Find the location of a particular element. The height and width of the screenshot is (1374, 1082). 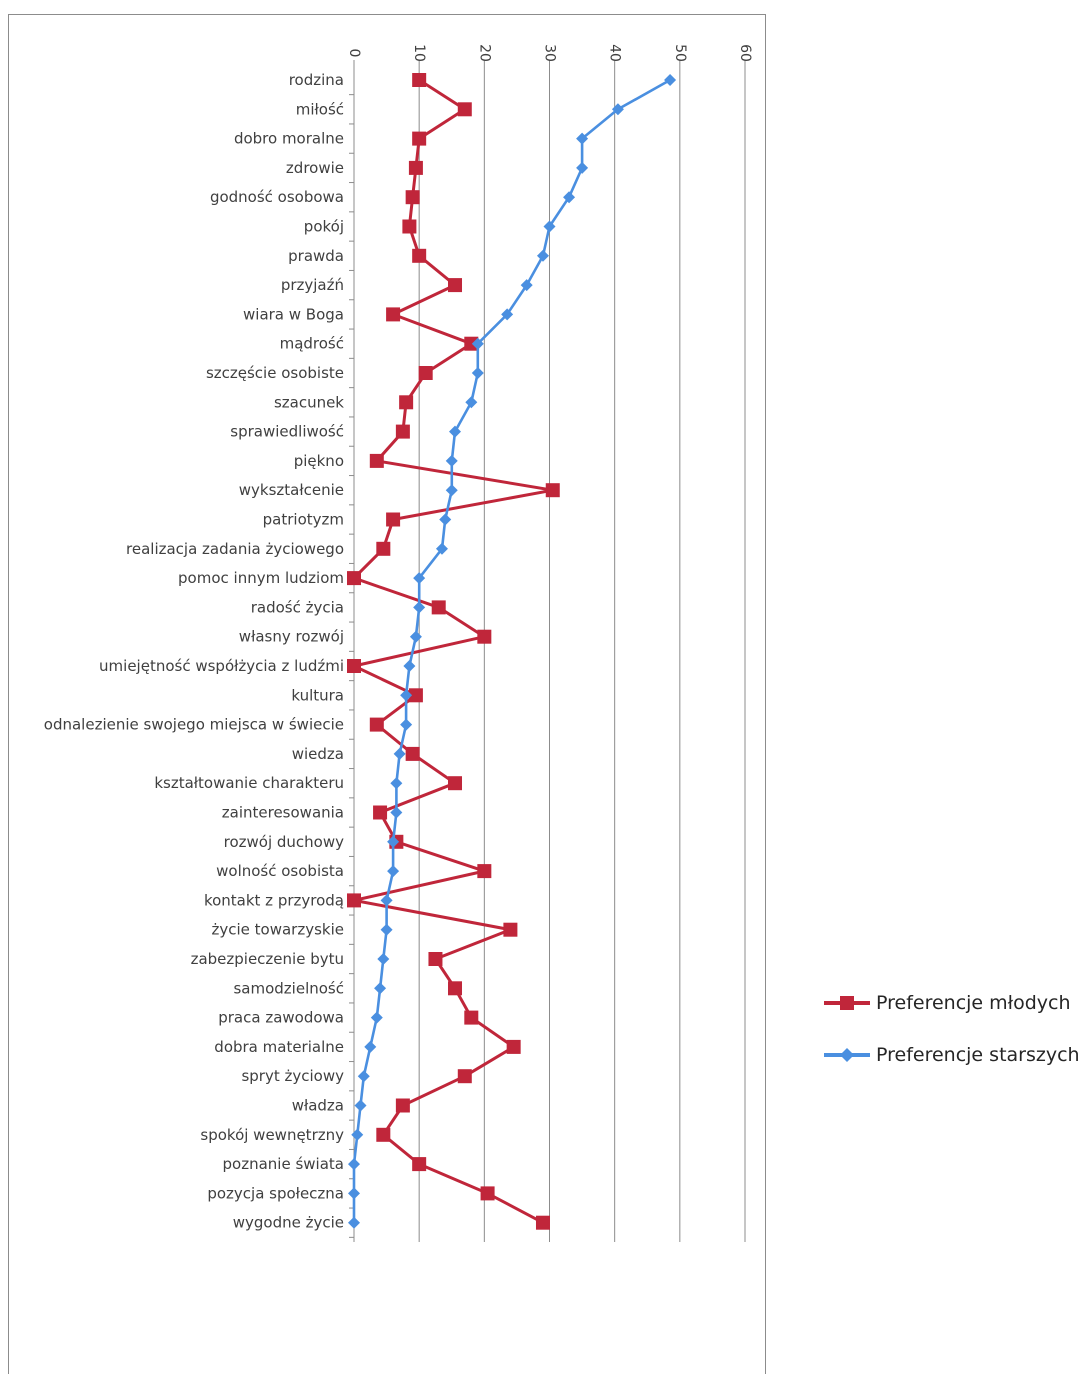

category-label: wygodne życie is located at coordinates (288, 1223).